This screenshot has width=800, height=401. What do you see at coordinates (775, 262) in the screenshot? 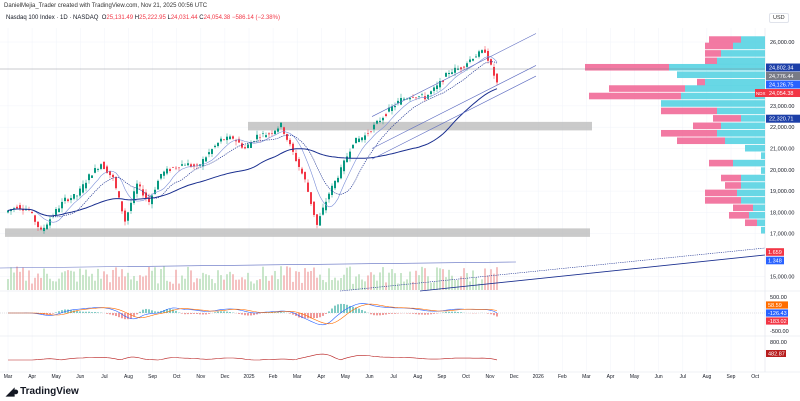
I see `volume-label: 1.348` at bounding box center [775, 262].